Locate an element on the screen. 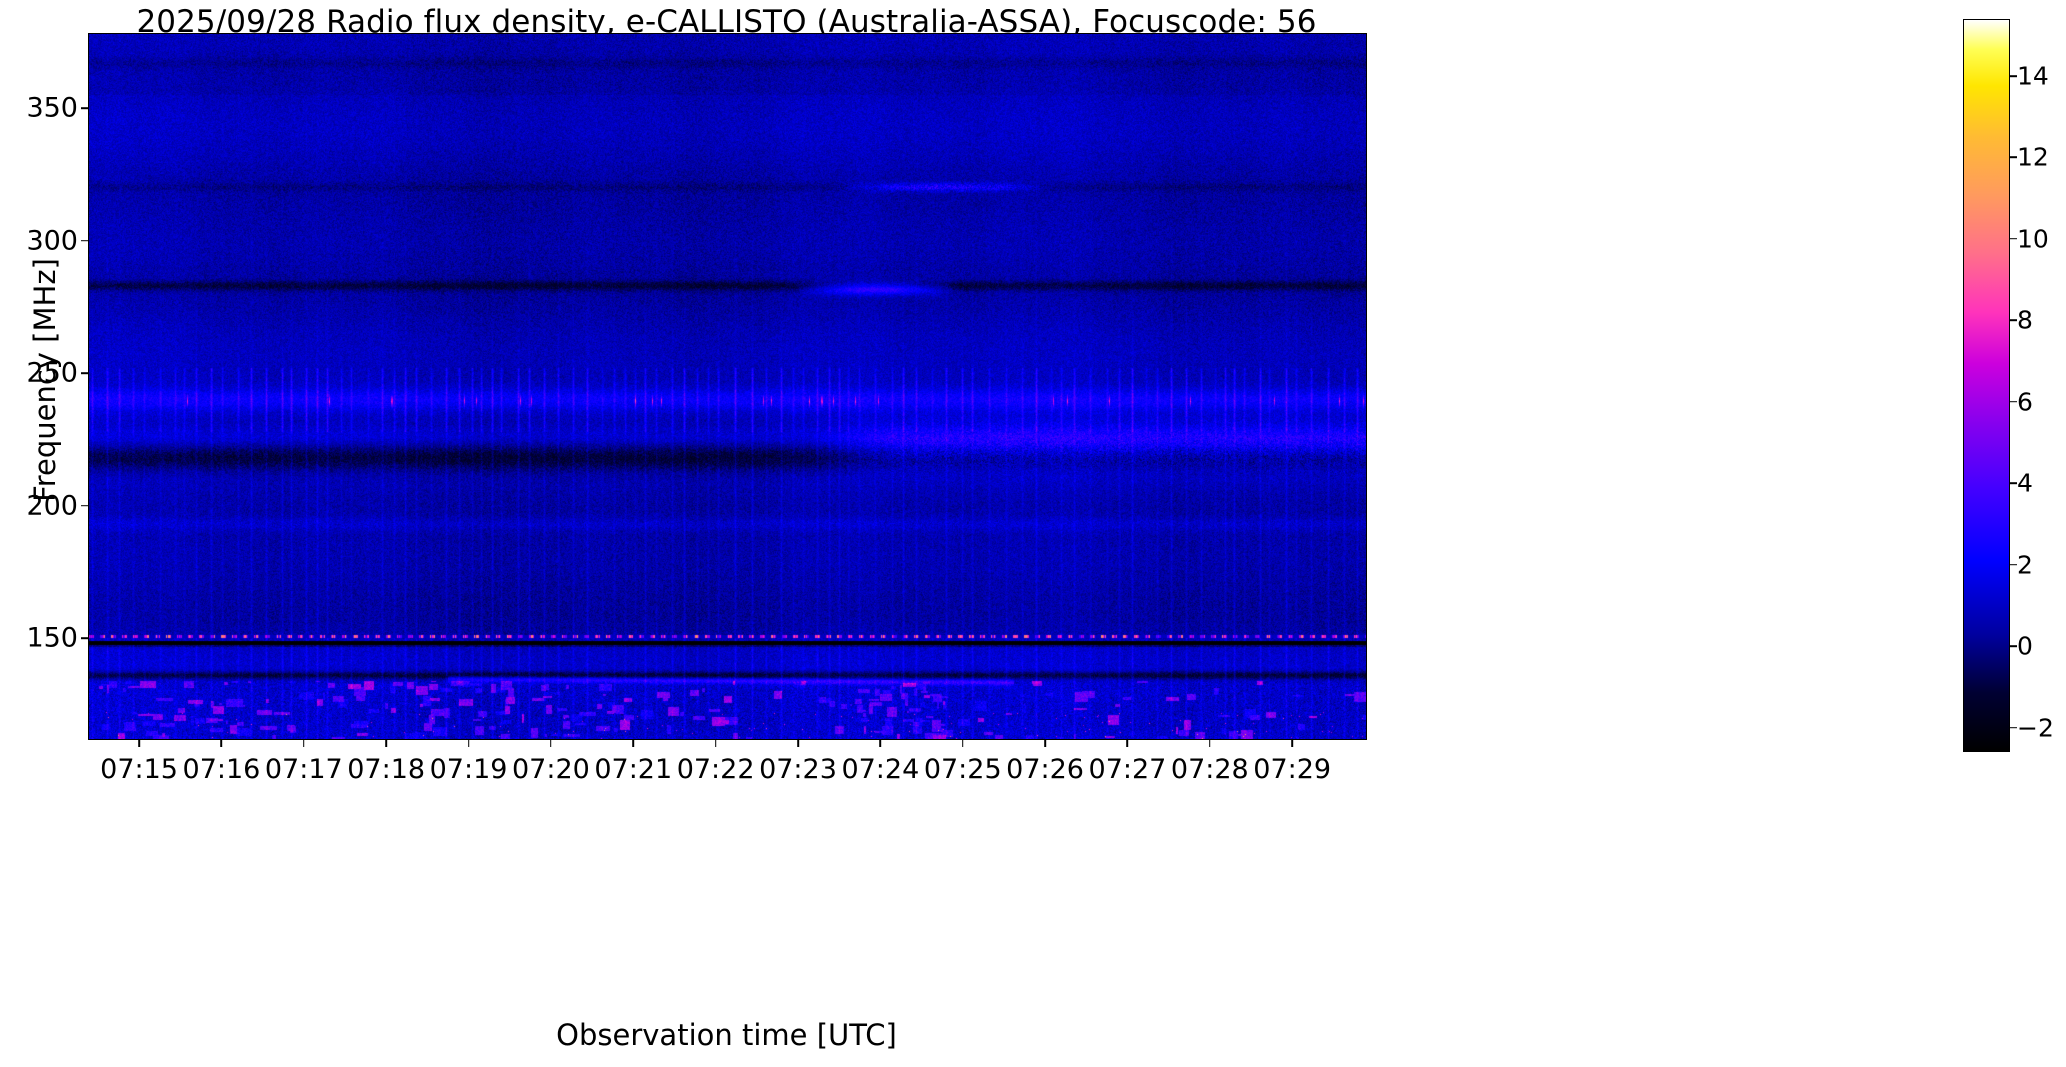 Image resolution: width=2066 pixels, height=1067 pixels. colorbar-tick-label: 8 is located at coordinates (2025, 320).